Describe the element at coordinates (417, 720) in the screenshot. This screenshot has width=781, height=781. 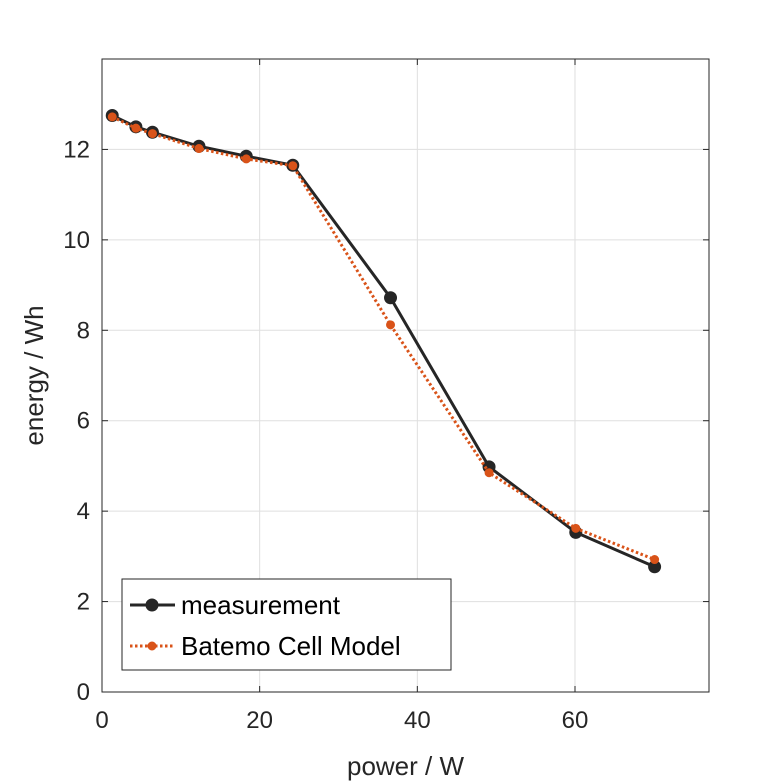
I see `x-tick-label: 40` at that location.